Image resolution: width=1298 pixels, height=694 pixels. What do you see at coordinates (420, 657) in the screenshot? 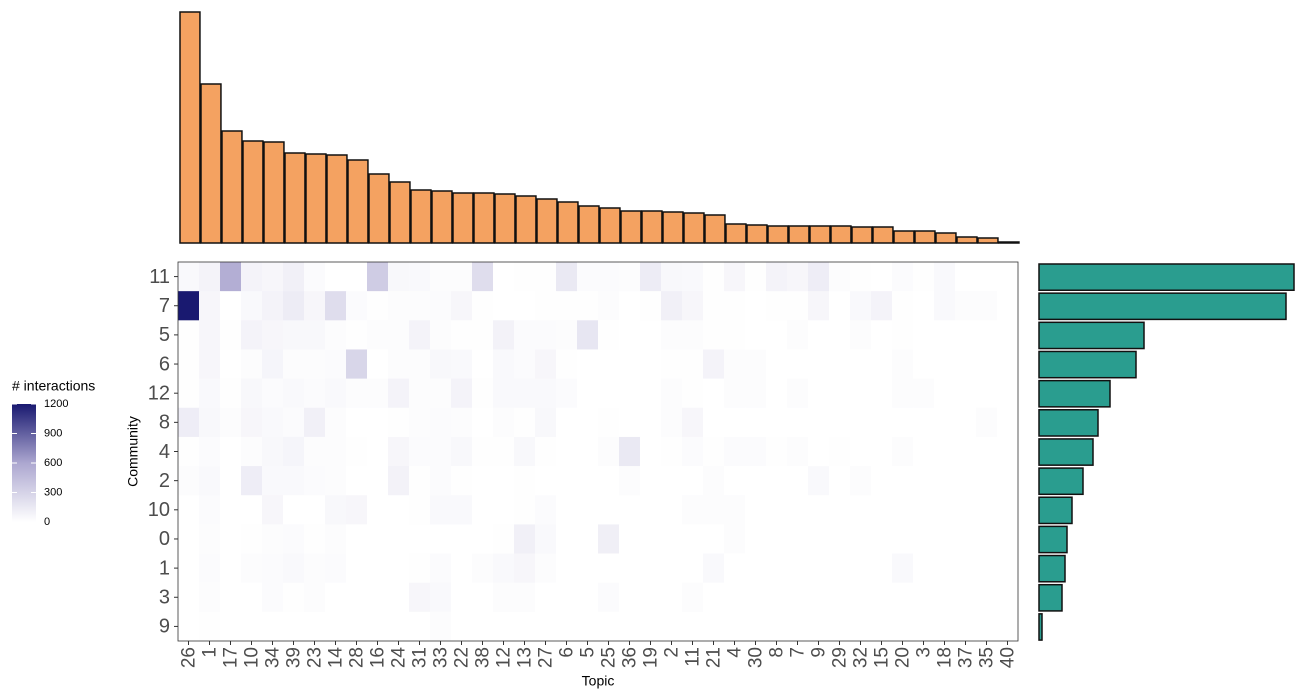
I see `x-tick-label: 31` at bounding box center [420, 657].